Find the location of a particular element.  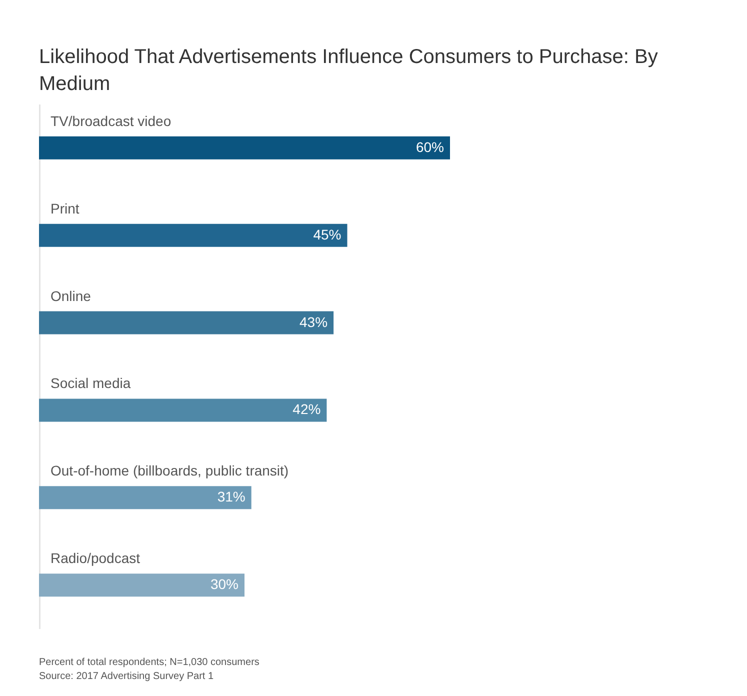

data-label: 31% is located at coordinates (231, 496).